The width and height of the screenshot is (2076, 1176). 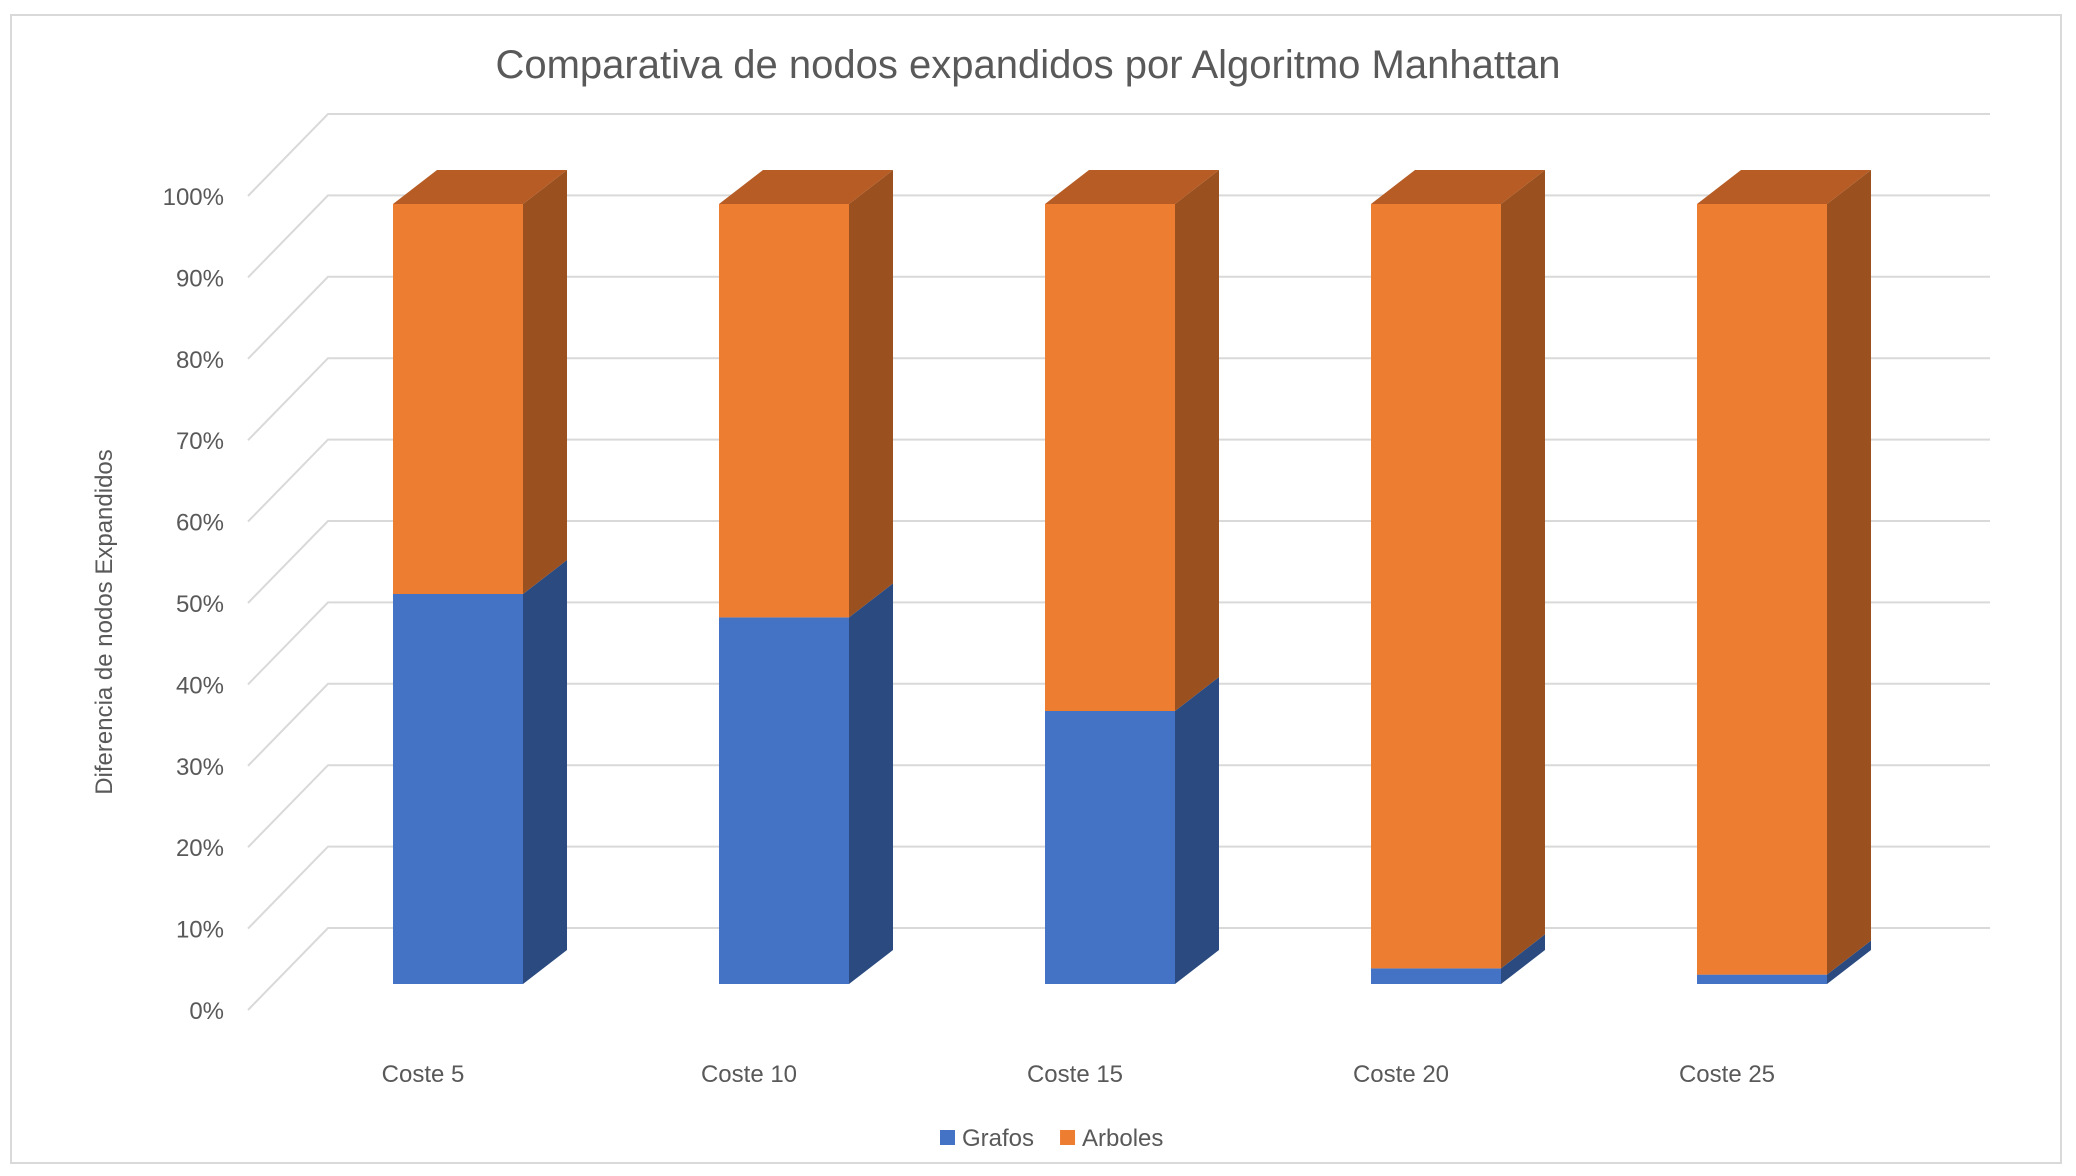 What do you see at coordinates (200, 360) in the screenshot?
I see `y-tick-label: 80%` at bounding box center [200, 360].